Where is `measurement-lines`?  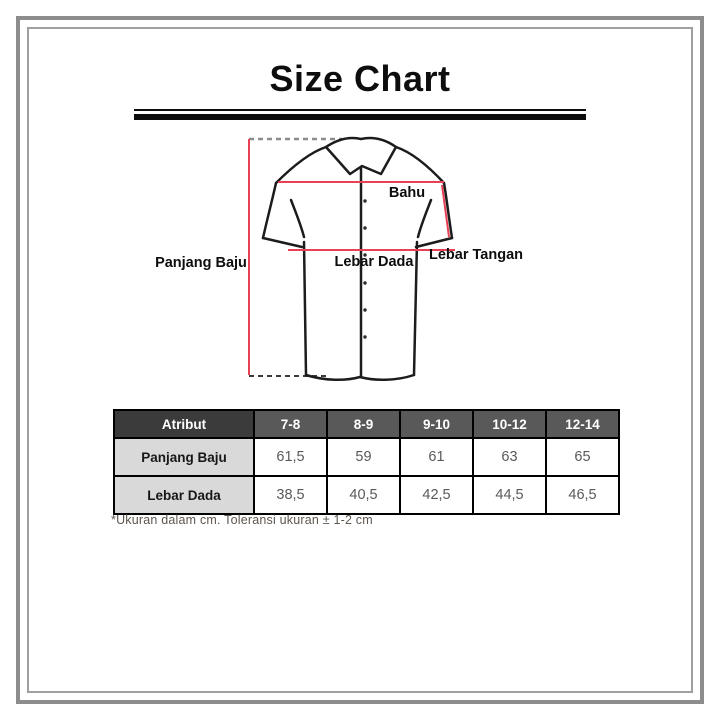
measurement-lines is located at coordinates (351, 257).